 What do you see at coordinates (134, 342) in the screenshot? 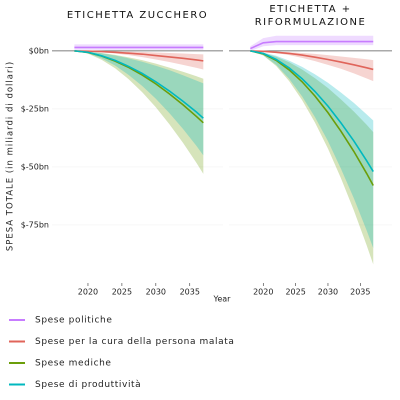
I see `legend-label: Spese per la cura della persona malata` at bounding box center [134, 342].